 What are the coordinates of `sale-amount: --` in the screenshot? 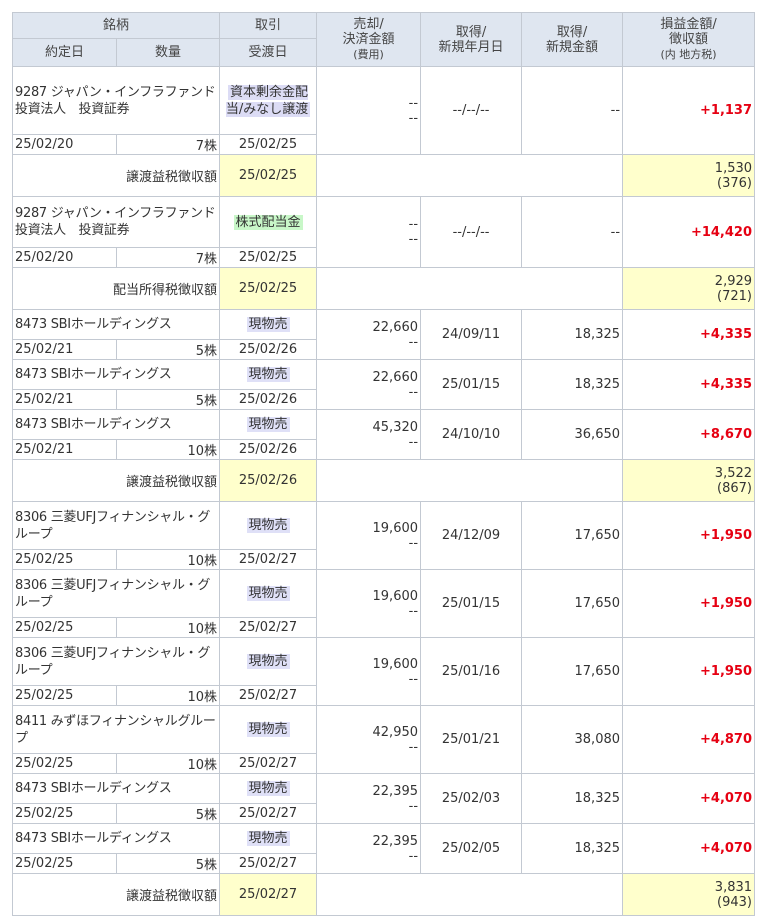 It's located at (413, 224).